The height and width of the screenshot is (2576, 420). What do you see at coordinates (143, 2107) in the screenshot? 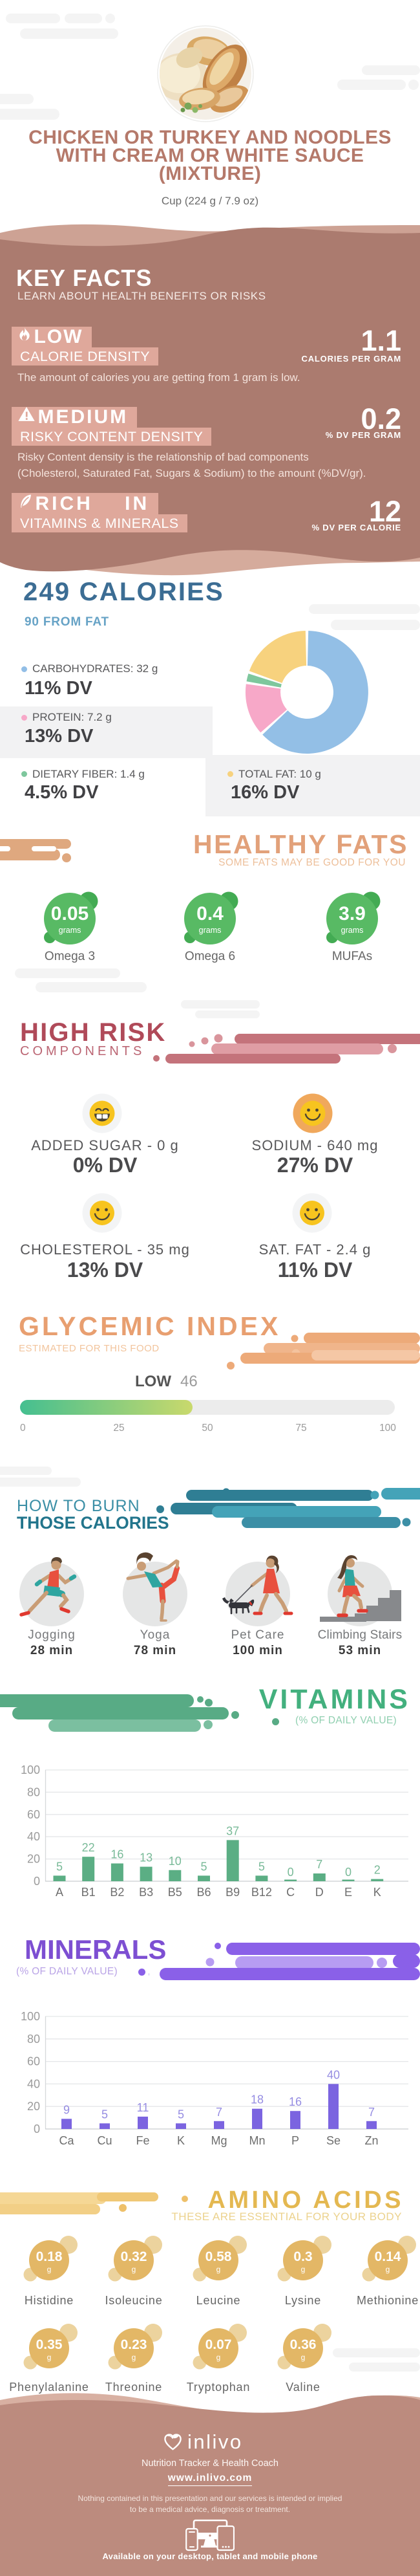
I see `svg-text: 11` at bounding box center [143, 2107].